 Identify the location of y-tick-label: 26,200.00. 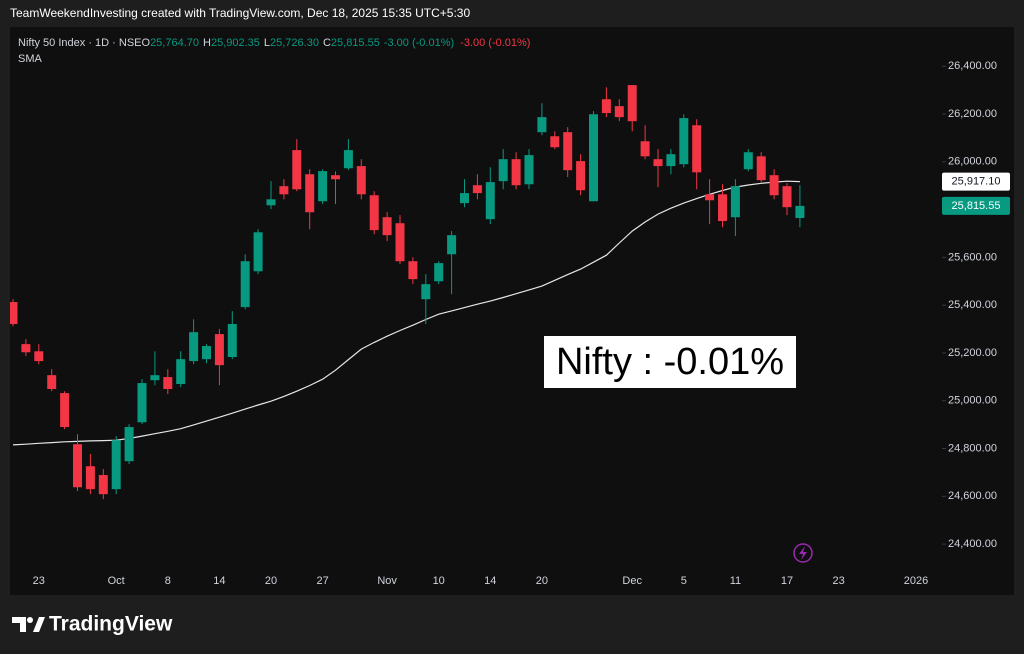
(972, 114).